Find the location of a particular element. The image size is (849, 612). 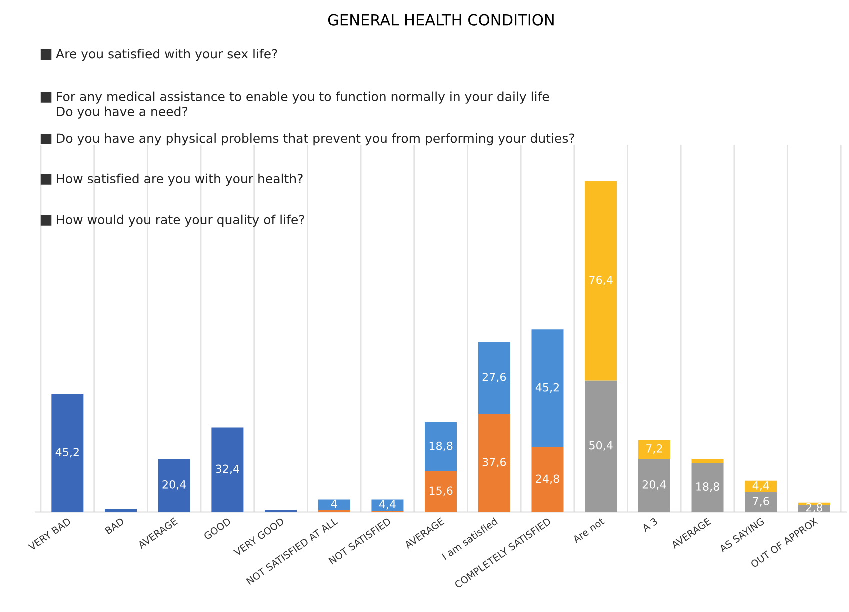

data-label: 7,2 is located at coordinates (654, 449).